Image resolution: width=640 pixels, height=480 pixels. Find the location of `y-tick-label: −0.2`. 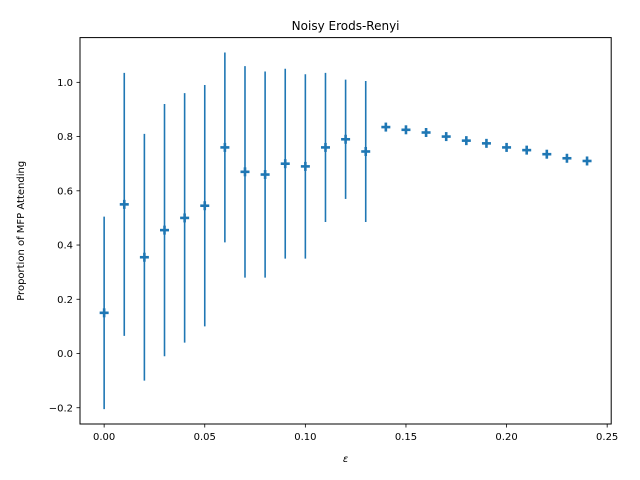

y-tick-label: −0.2 is located at coordinates (61, 408).